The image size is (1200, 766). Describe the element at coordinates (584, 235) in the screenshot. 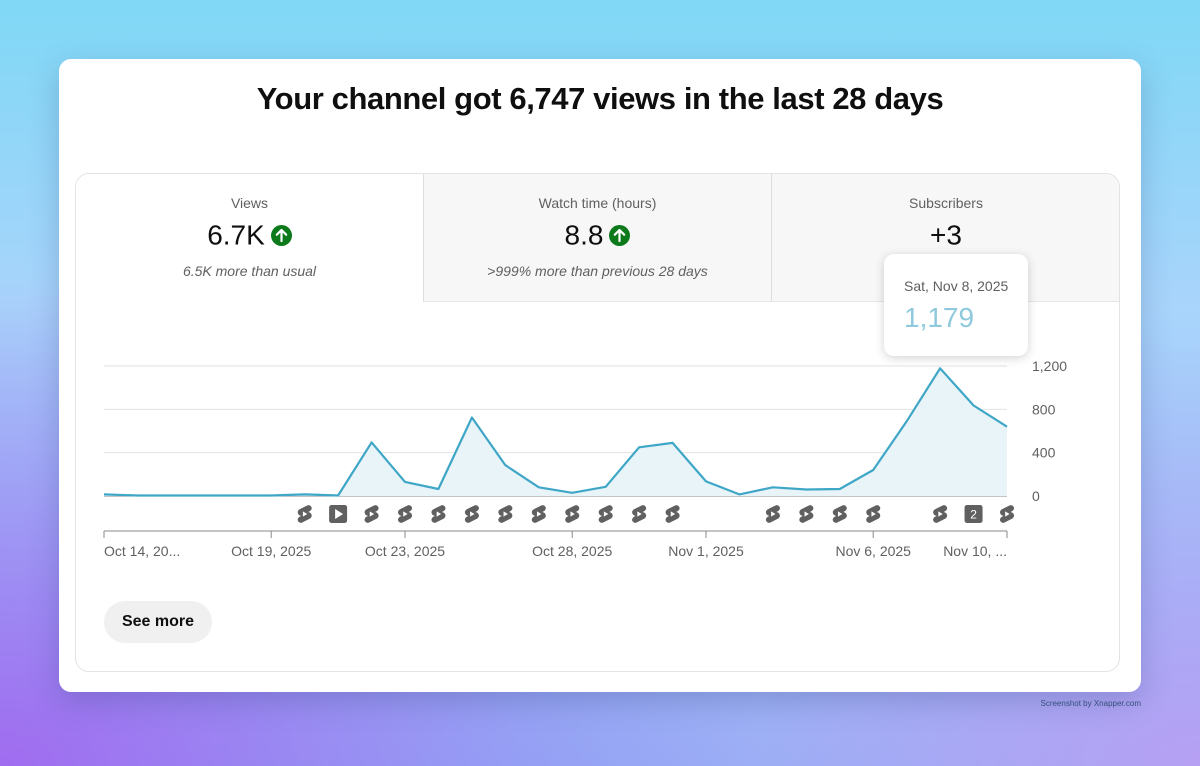

I see `watch-time-value: 8.8` at that location.